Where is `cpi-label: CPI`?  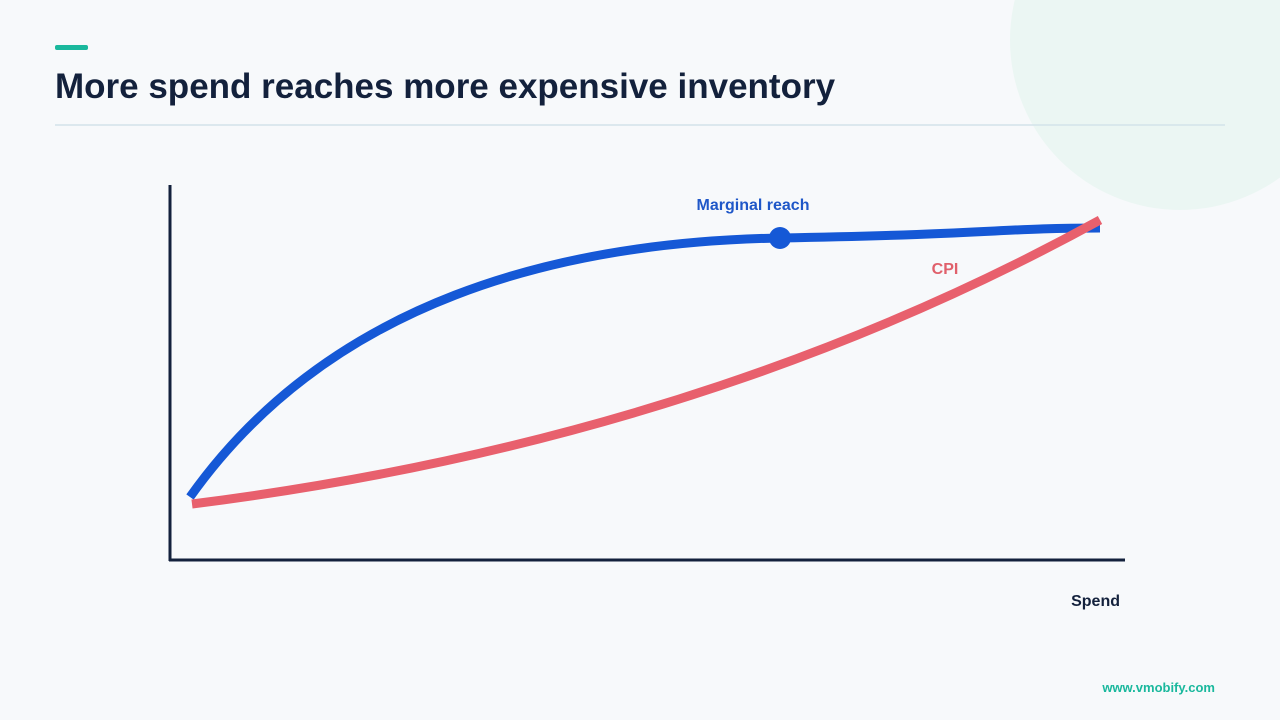 cpi-label: CPI is located at coordinates (945, 269).